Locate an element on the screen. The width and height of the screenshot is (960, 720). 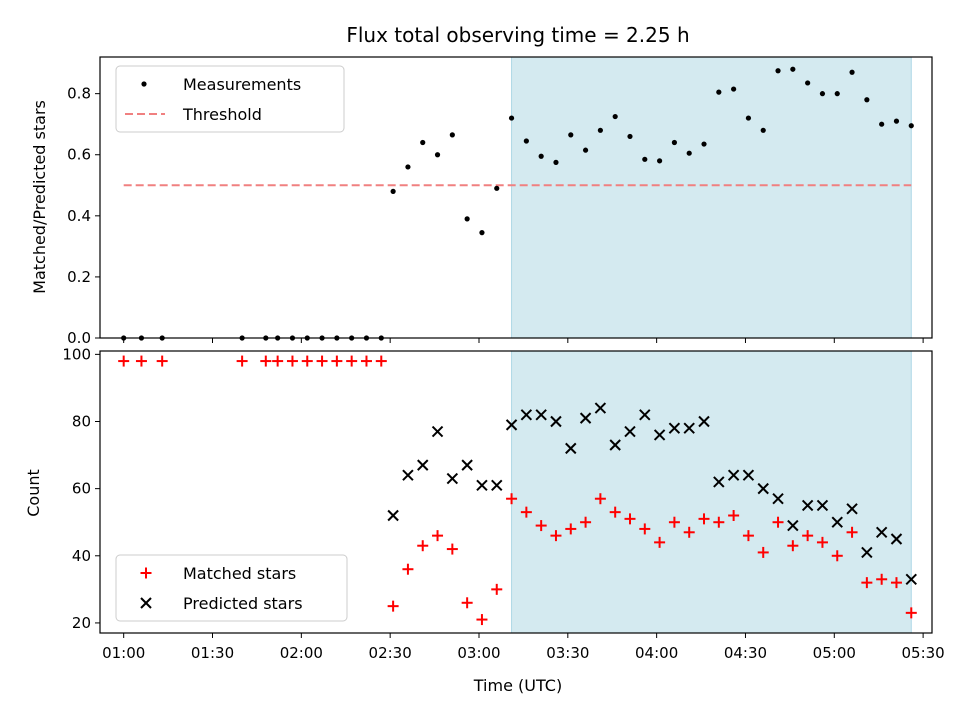
bottom-x-tick-label: 03:30 is located at coordinates (567, 653).